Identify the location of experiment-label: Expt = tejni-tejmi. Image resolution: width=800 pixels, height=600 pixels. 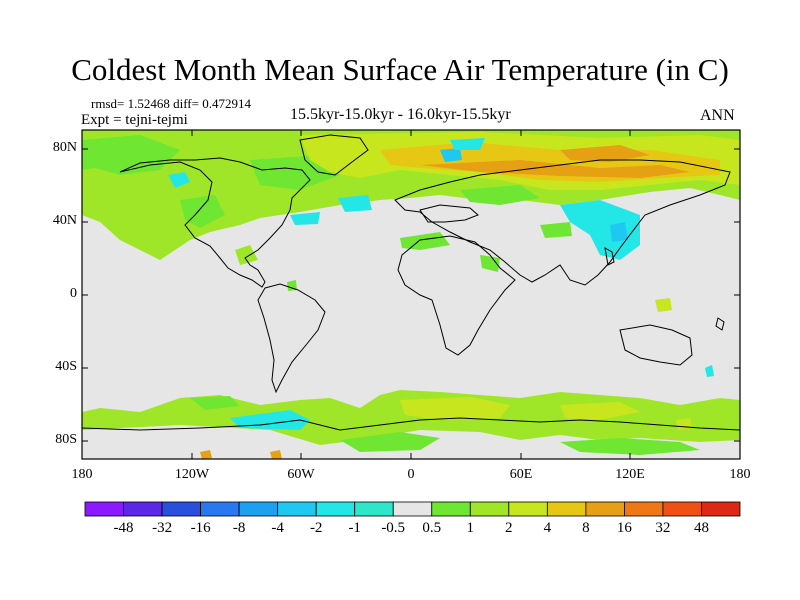
(134, 120).